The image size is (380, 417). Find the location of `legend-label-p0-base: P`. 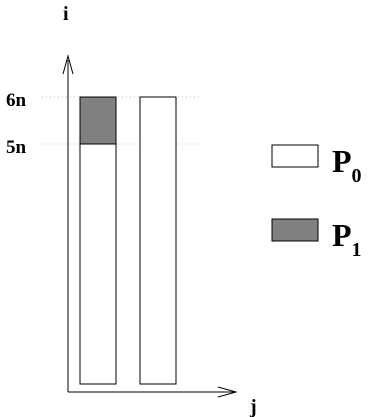

legend-label-p0-base: P is located at coordinates (342, 161).